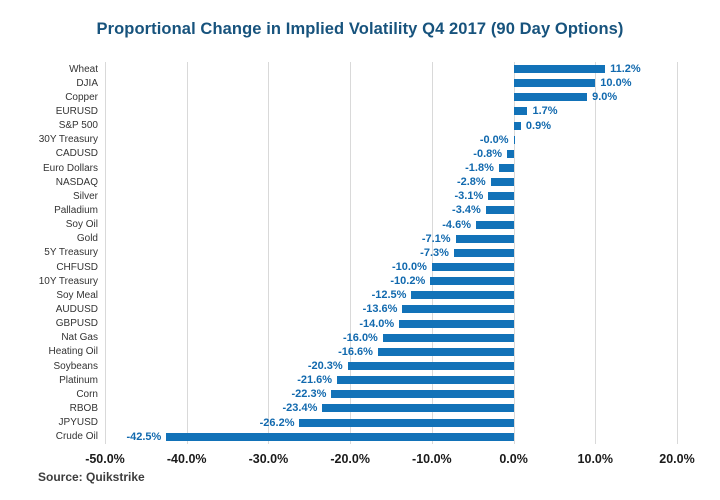  I want to click on value-label: -7.1%, so click(436, 238).